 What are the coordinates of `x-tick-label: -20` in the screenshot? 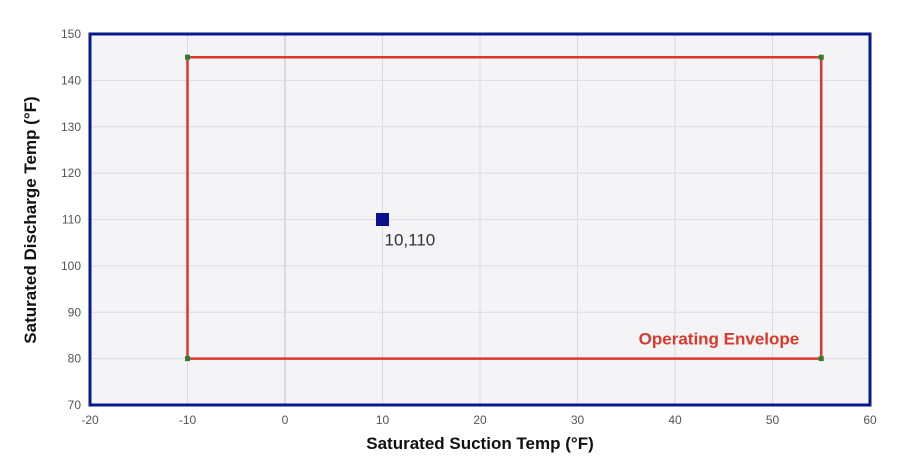 It's located at (90, 420).